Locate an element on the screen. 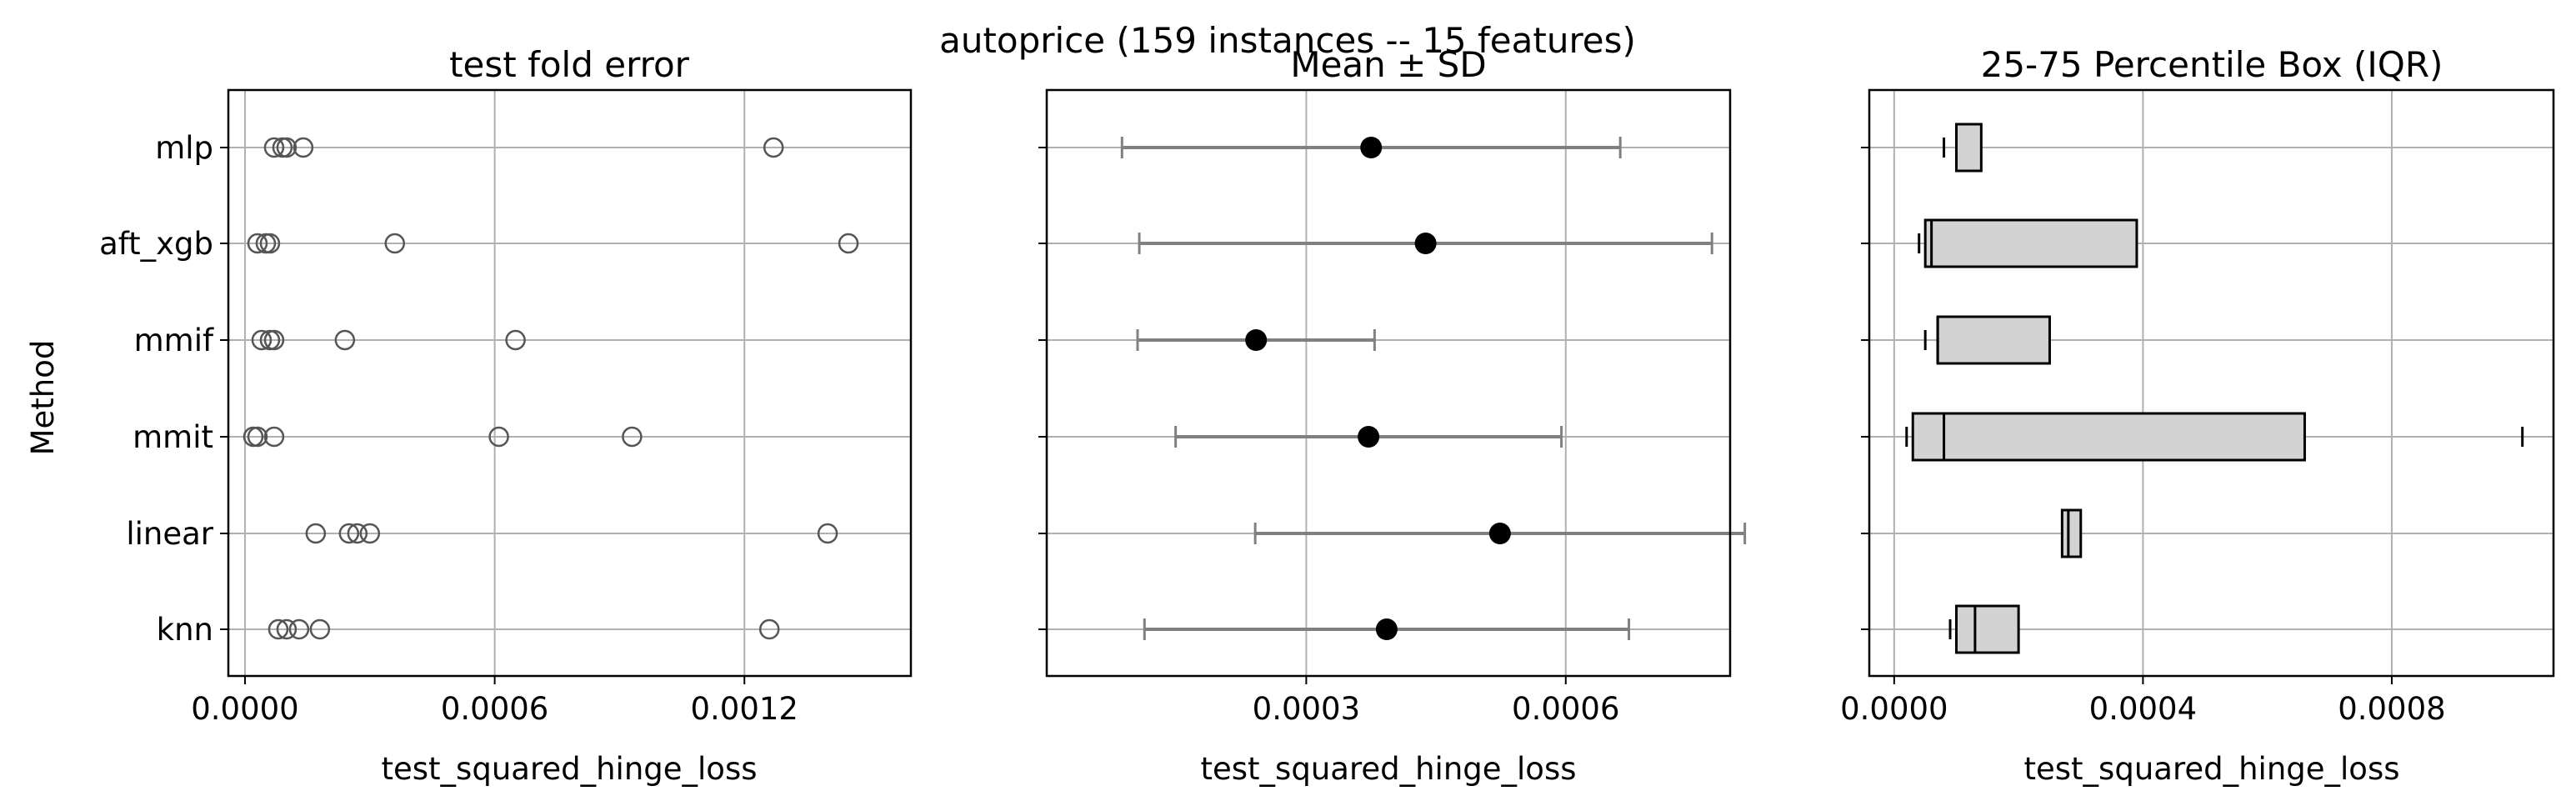 The image size is (2576, 811). y-tick-label: mmif is located at coordinates (174, 340).